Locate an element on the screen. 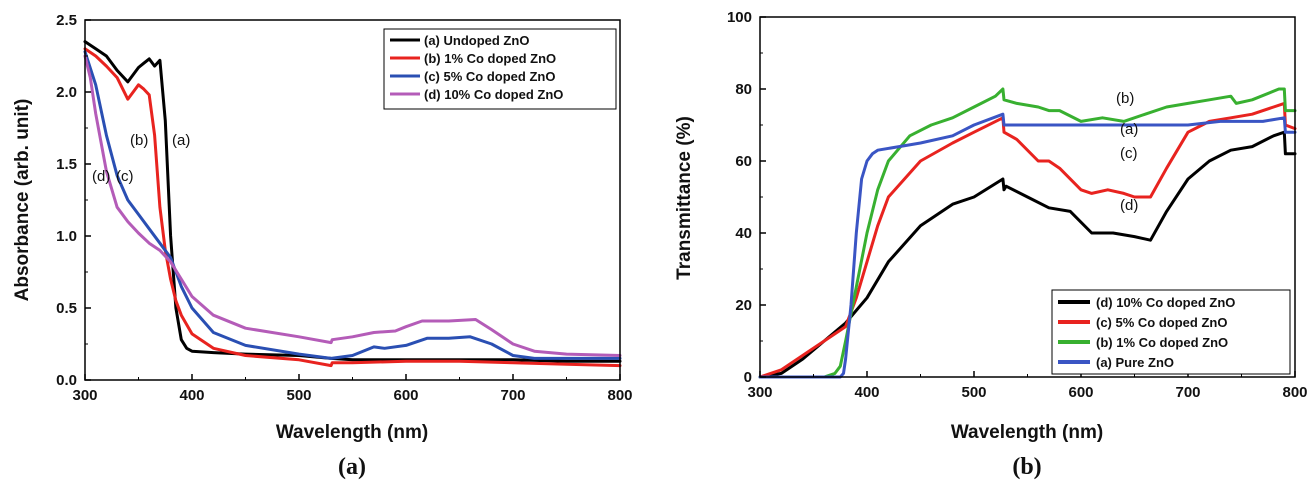 The height and width of the screenshot is (484, 1312). legend-label: (a) Undoped ZnO is located at coordinates (476, 40).